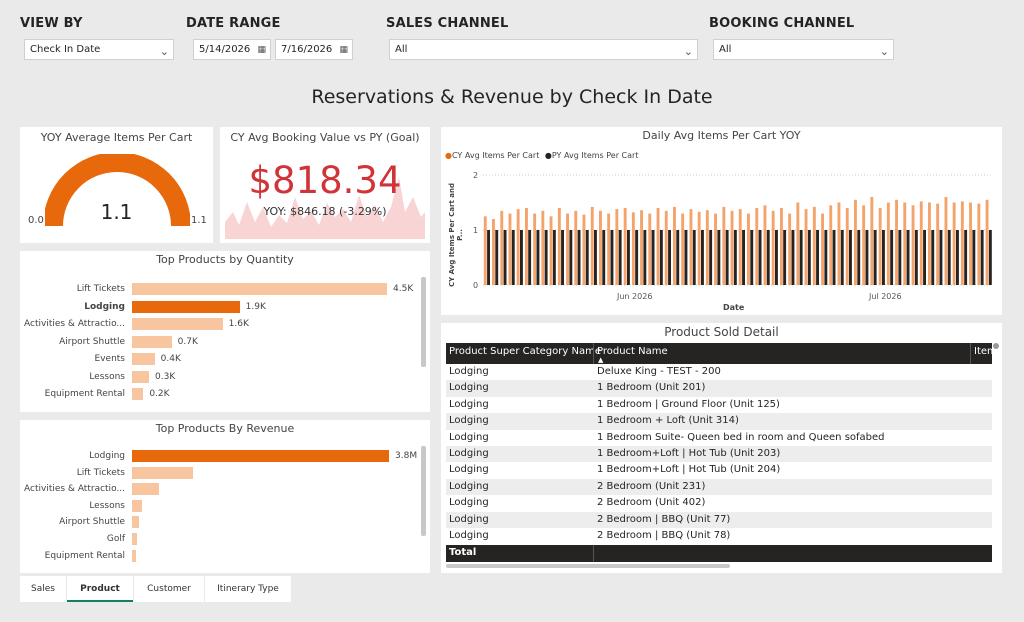  I want to click on column-header-item: Item, so click(983, 351).